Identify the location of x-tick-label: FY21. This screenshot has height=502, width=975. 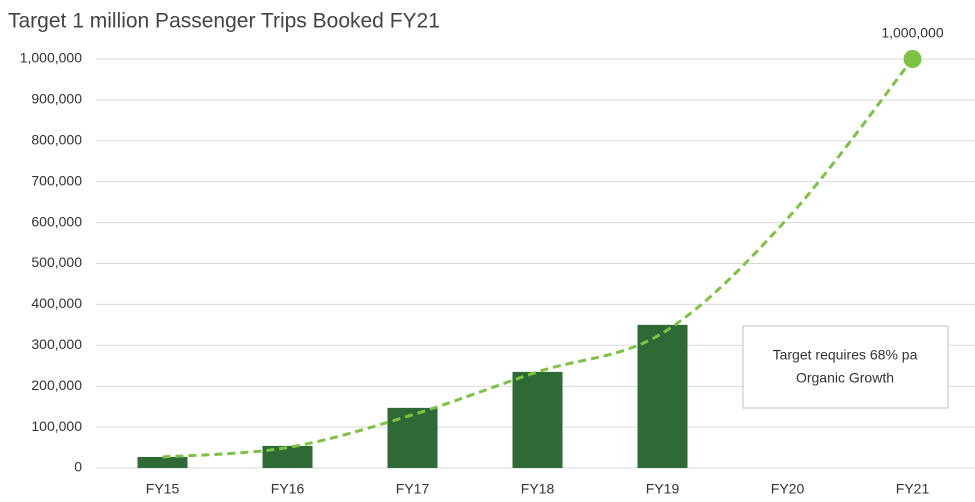
(913, 489).